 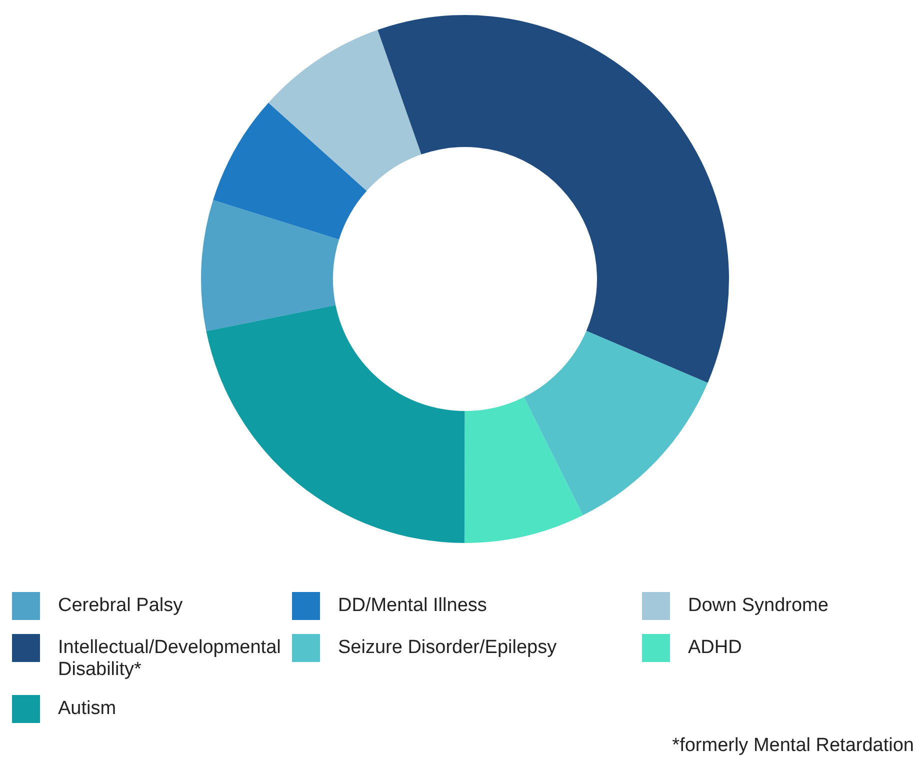 I want to click on legend-label: Down Syndrome, so click(x=758, y=605).